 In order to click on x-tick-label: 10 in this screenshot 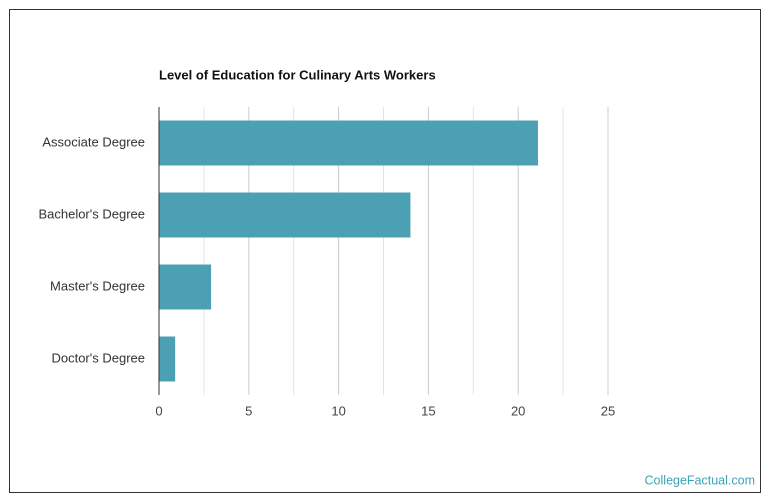, I will do `click(338, 410)`.